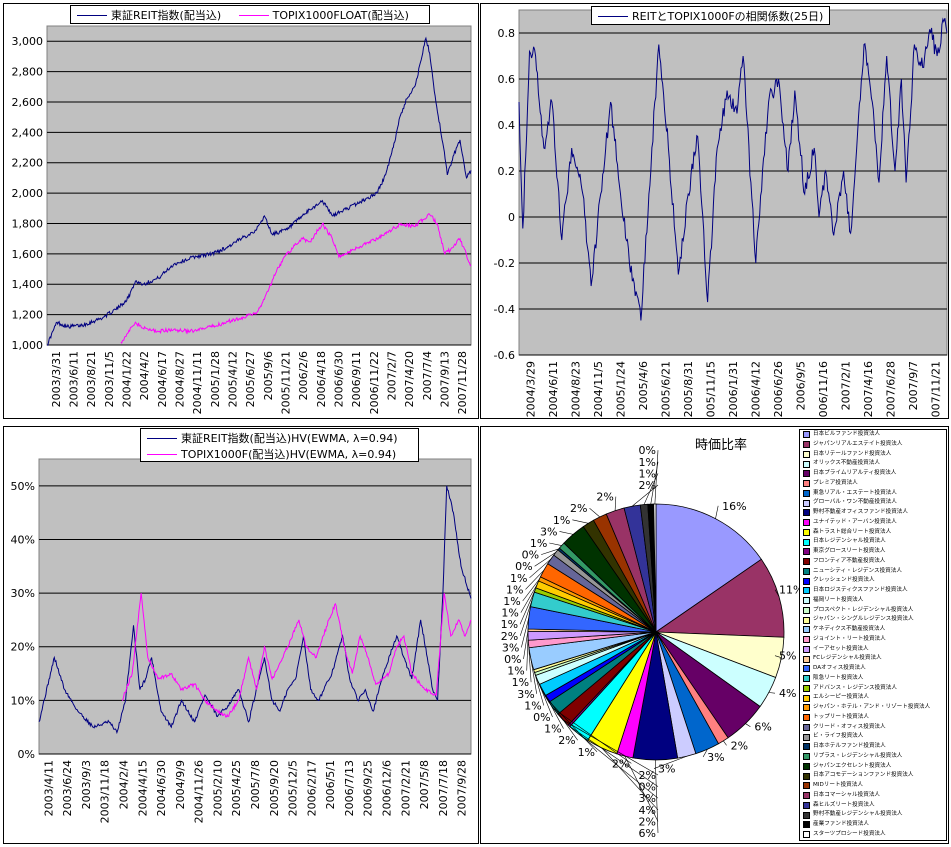 This screenshot has width=951, height=847. What do you see at coordinates (849, 541) in the screenshot?
I see `legend-label: 日本レジデンシャル投資法人` at bounding box center [849, 541].